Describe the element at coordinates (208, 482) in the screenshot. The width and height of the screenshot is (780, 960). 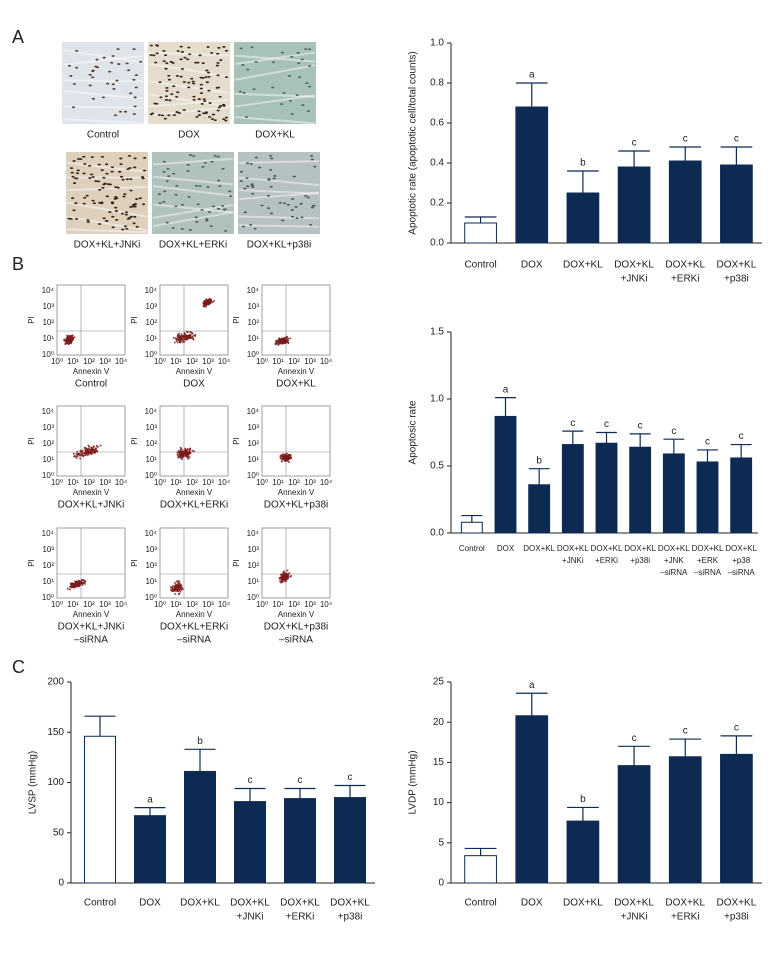
I see `flow-x-tick-label: 10³` at that location.